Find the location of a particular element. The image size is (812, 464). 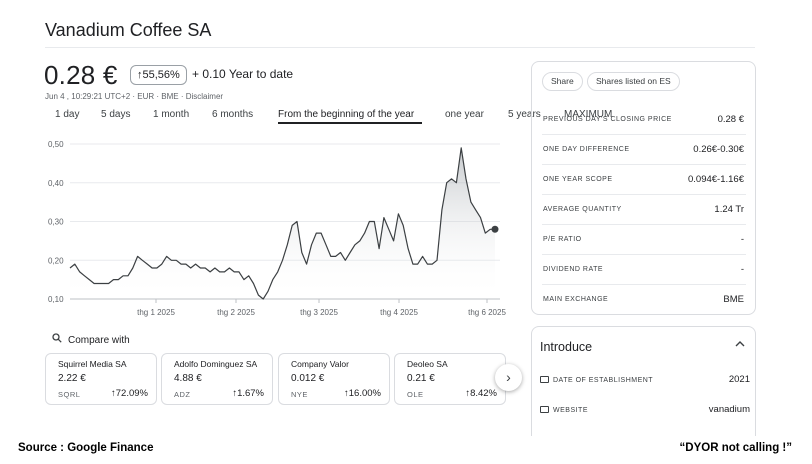

card-change: ↑8.42% is located at coordinates (481, 393).